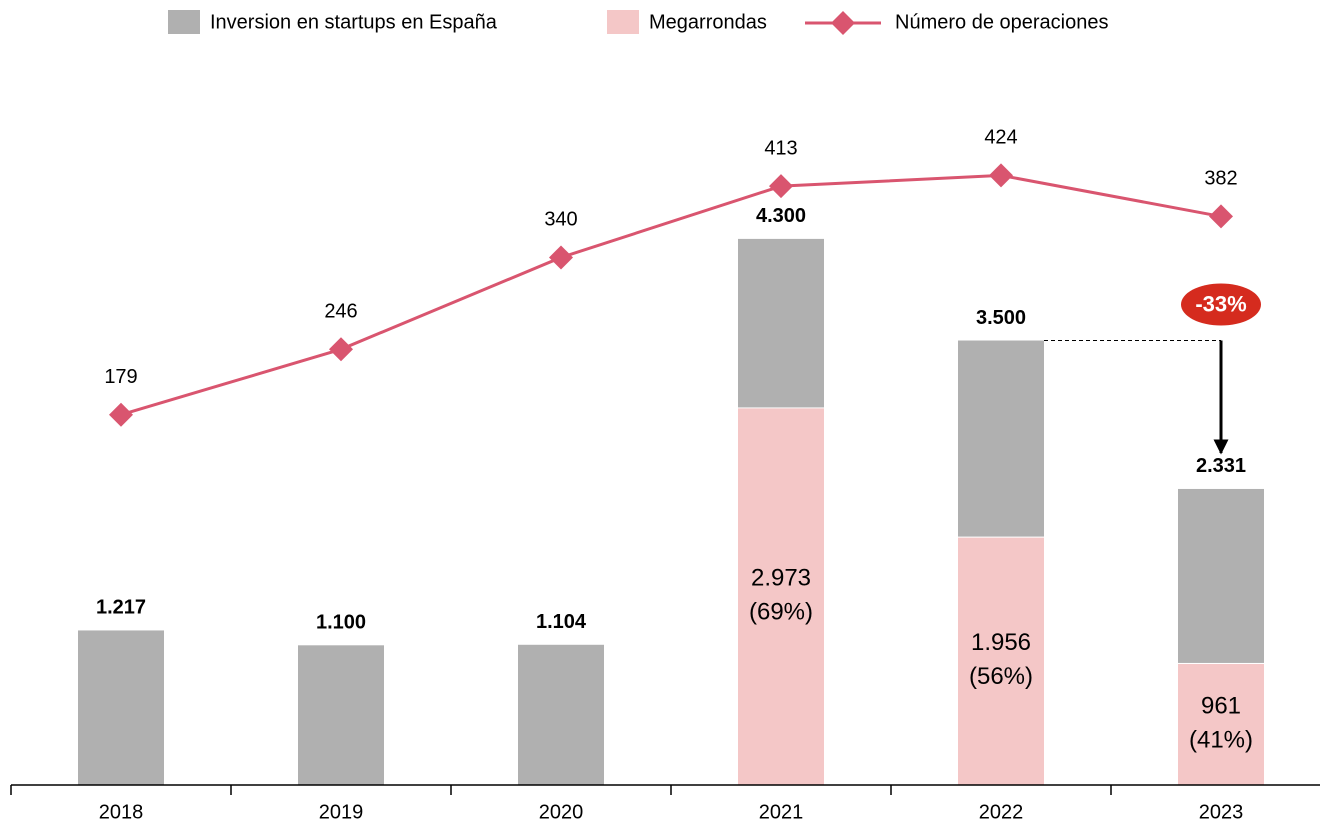 This screenshot has height=836, width=1324. What do you see at coordinates (561, 812) in the screenshot?
I see `x-tick-label: 2020` at bounding box center [561, 812].